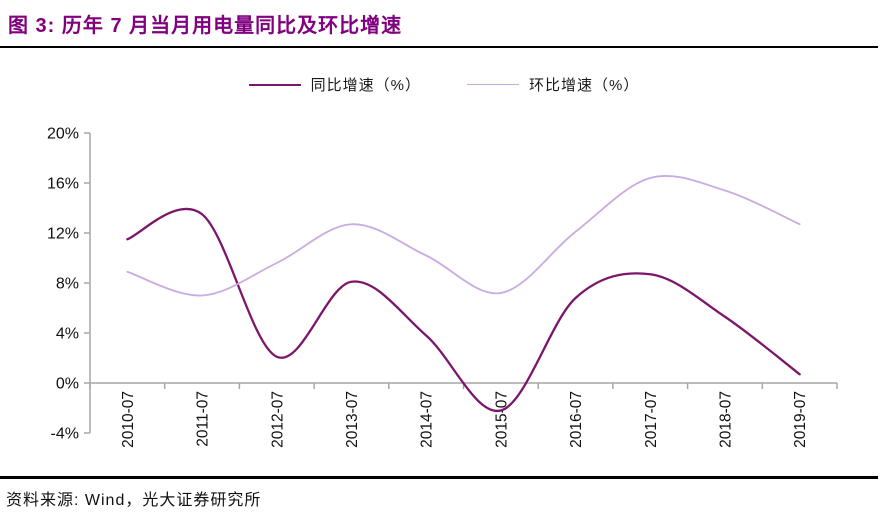  Describe the element at coordinates (128, 419) in the screenshot. I see `x-tick-label: 2010-07` at that location.